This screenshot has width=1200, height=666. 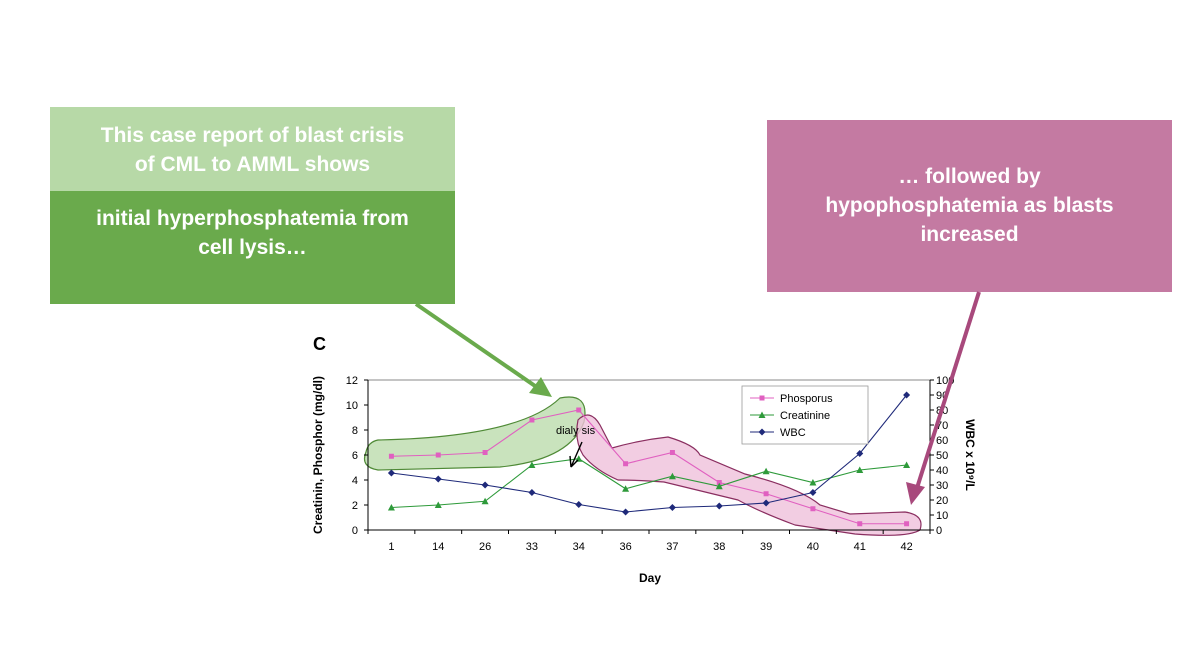 What do you see at coordinates (625, 547) in the screenshot?
I see `x-tick-label: 36` at bounding box center [625, 547].